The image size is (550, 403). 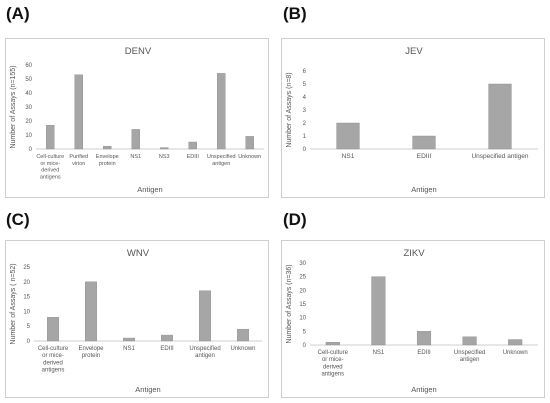 I want to click on wnv-ytick-label-4: 20, so click(x=26, y=283).